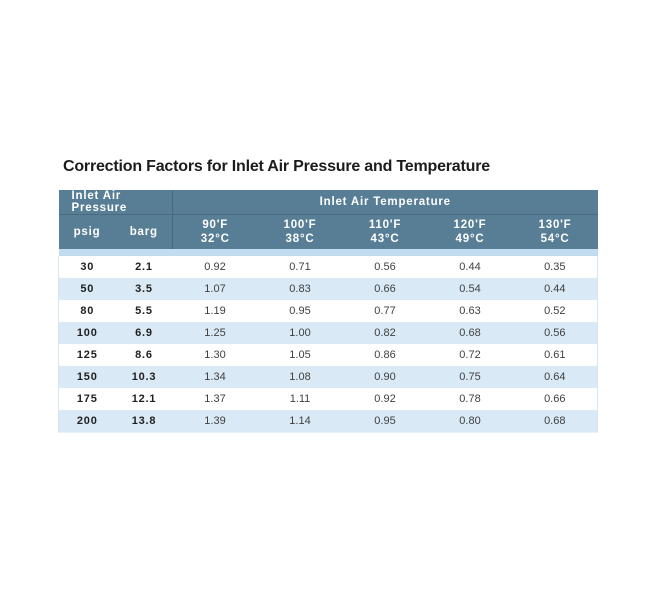 This screenshot has width=650, height=596. I want to click on temp-celsius-label: 54°C, so click(555, 239).